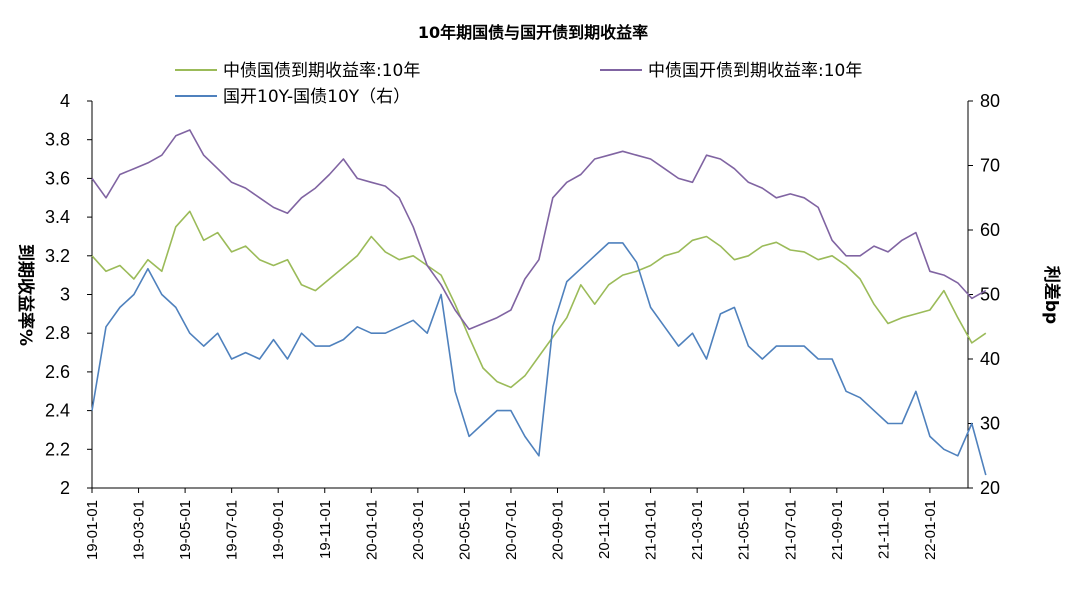  What do you see at coordinates (316, 97) in the screenshot?
I see `legend-label-2: 国开10Y-国债10Y（右）` at bounding box center [316, 97].